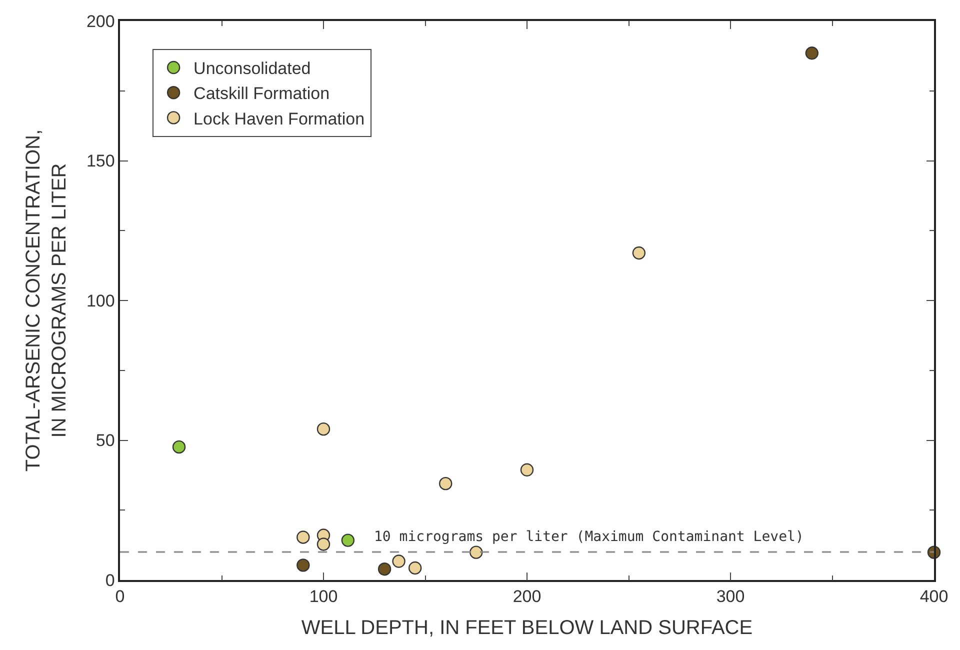  Describe the element at coordinates (527, 596) in the screenshot. I see `x-tick-label: 200` at that location.